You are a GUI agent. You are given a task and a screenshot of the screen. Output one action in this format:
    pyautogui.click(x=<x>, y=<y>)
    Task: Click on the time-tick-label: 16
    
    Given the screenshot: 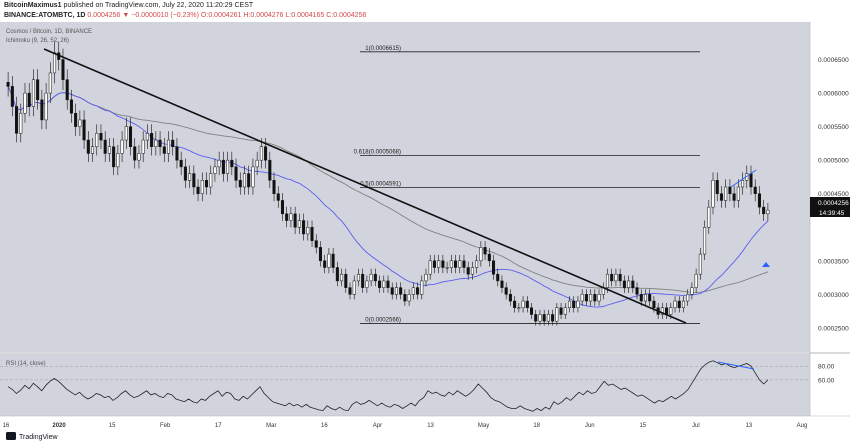 What is the action you would take?
    pyautogui.click(x=6, y=426)
    